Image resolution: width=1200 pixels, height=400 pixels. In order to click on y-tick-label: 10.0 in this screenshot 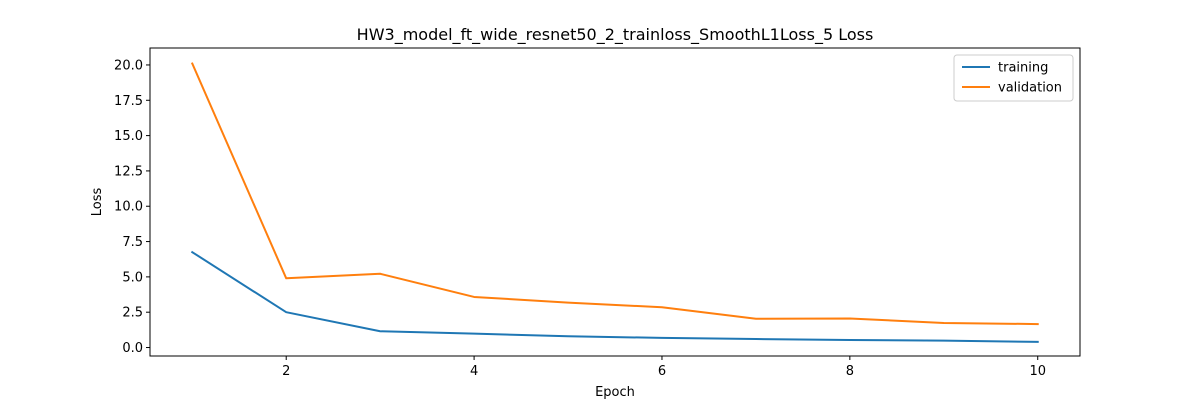, I will do `click(128, 207)`.